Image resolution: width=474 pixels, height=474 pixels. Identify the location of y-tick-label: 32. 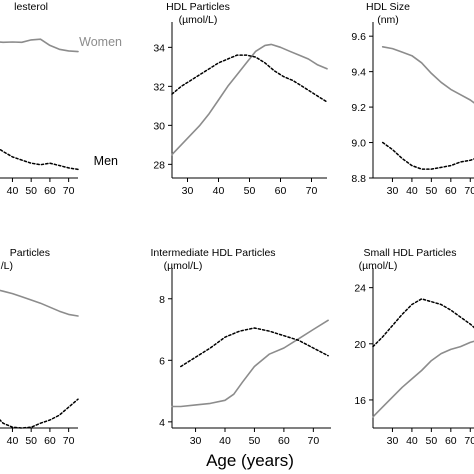
(159, 87).